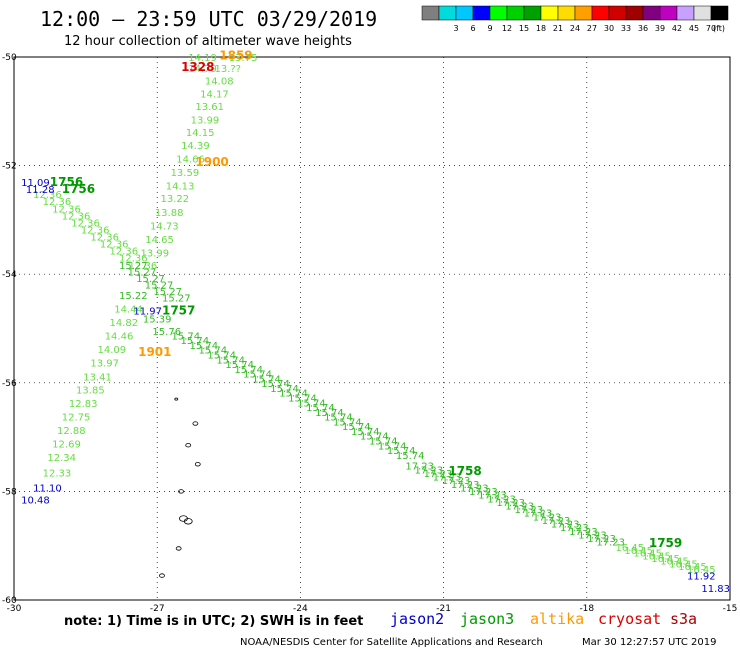  Describe the element at coordinates (180, 487) in the screenshot. I see `island-outlines` at that location.